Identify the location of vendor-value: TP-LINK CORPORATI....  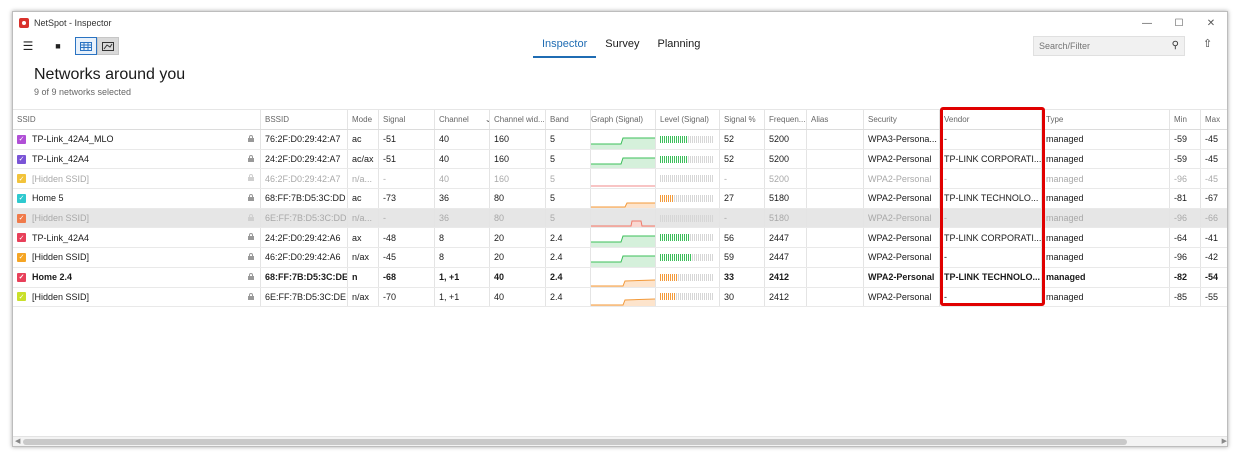
(993, 237).